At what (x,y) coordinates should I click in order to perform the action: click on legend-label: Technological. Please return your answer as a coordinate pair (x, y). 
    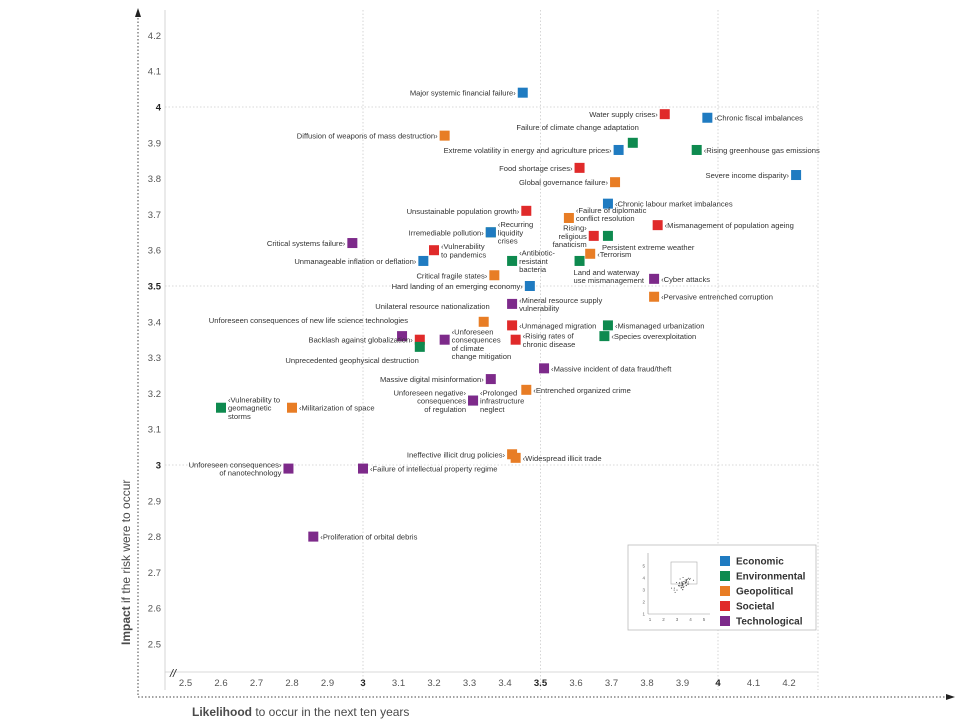
    Looking at the image, I should click on (769, 622).